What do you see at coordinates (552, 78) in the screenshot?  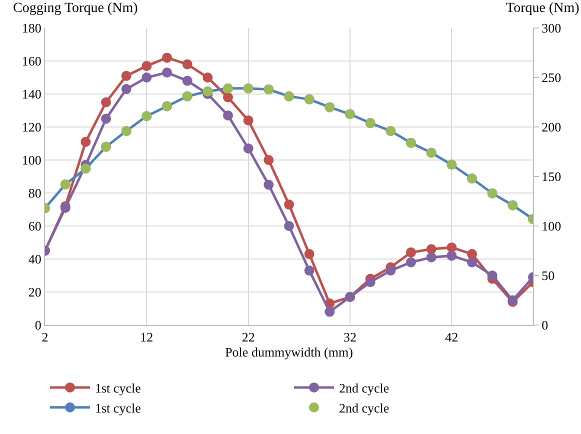 I see `y2-tick-label: 250` at bounding box center [552, 78].